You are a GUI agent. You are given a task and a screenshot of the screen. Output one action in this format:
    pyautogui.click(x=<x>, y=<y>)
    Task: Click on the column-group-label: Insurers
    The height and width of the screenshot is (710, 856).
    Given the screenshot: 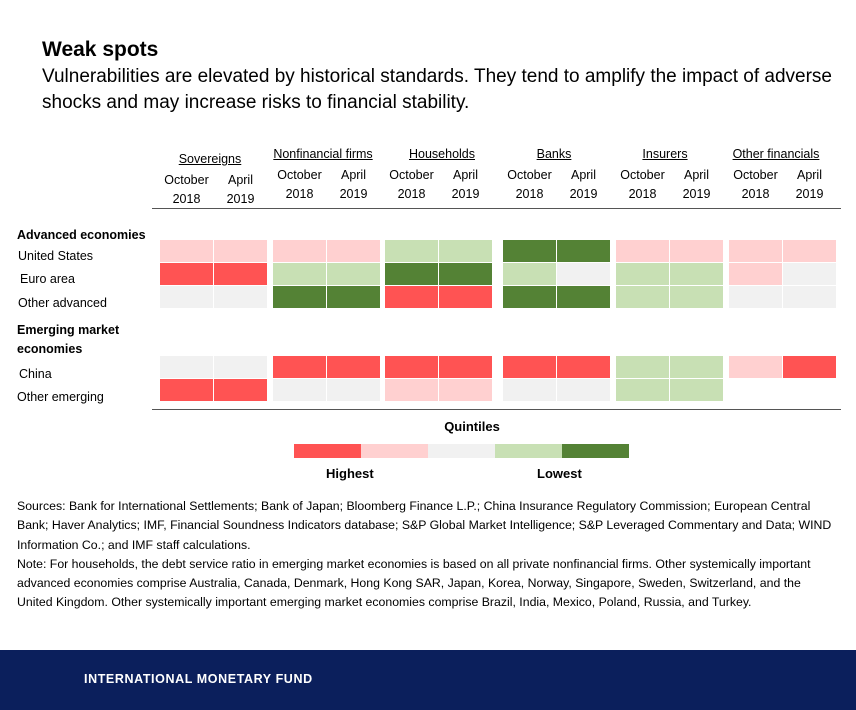 What is the action you would take?
    pyautogui.click(x=665, y=154)
    